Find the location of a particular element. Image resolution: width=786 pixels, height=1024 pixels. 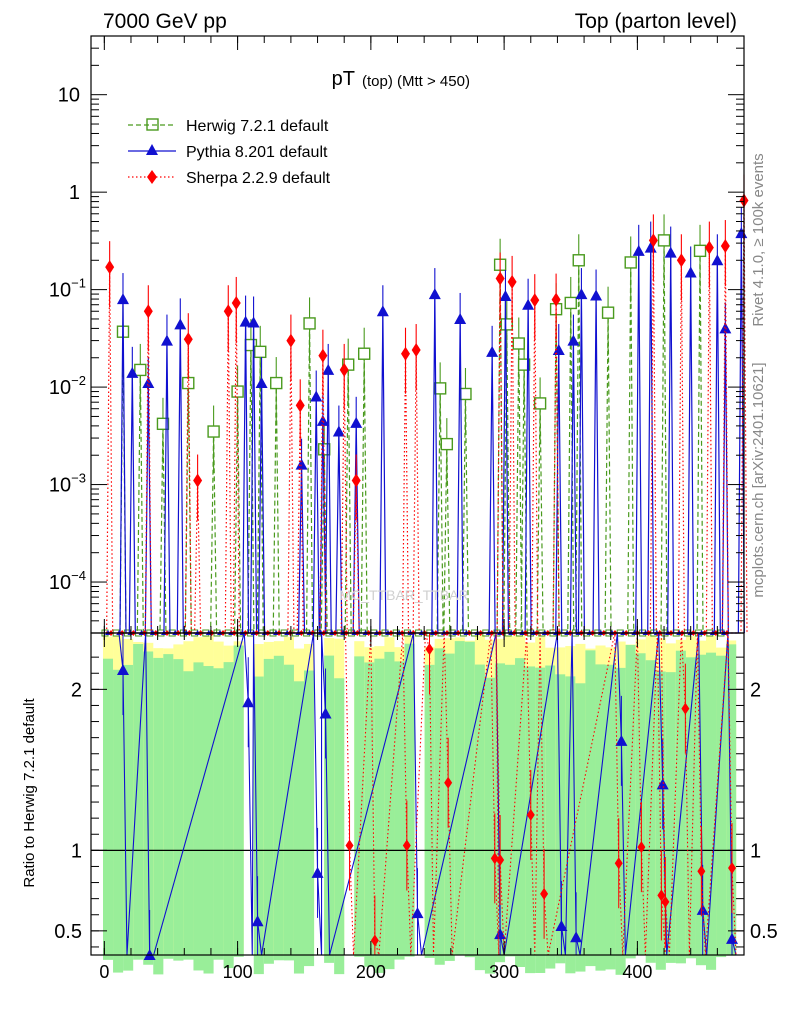

y-tick-label: 10 is located at coordinates (69, 96).